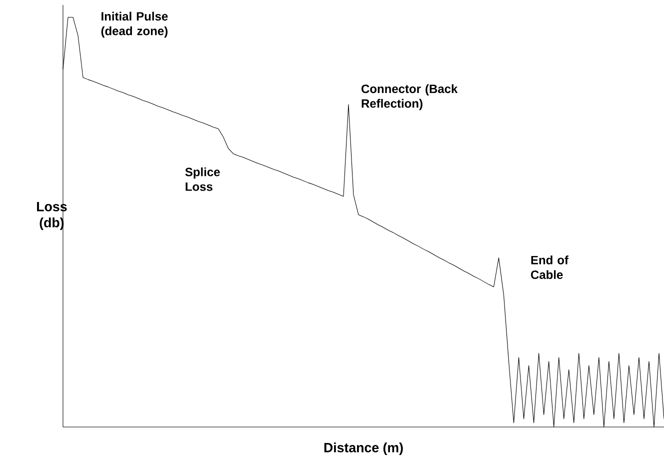 The width and height of the screenshot is (664, 475). What do you see at coordinates (134, 25) in the screenshot?
I see `annotation: Initial Pulse (dead zone)` at bounding box center [134, 25].